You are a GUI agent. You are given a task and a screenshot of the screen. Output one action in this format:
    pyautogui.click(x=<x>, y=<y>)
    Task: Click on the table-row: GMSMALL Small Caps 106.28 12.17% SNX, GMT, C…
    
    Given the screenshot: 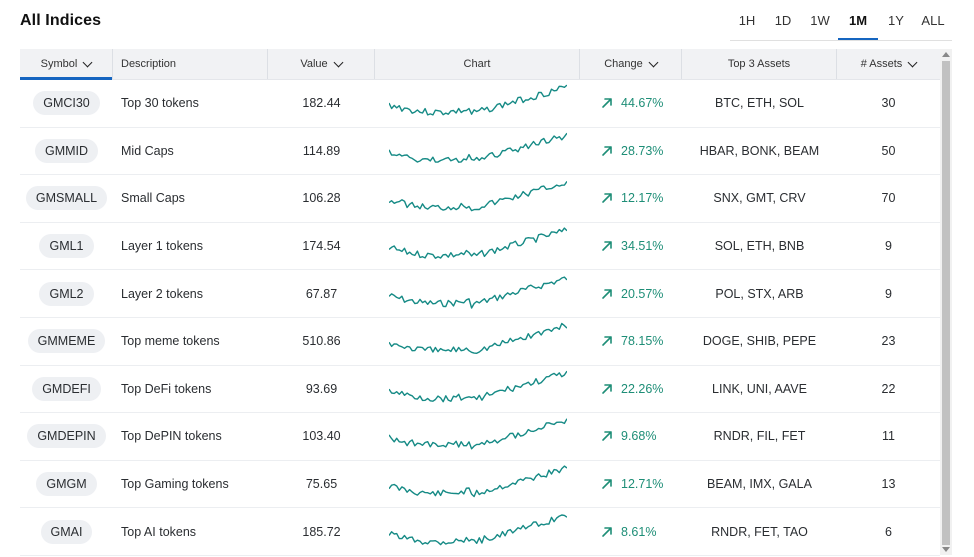 What is the action you would take?
    pyautogui.click(x=480, y=199)
    